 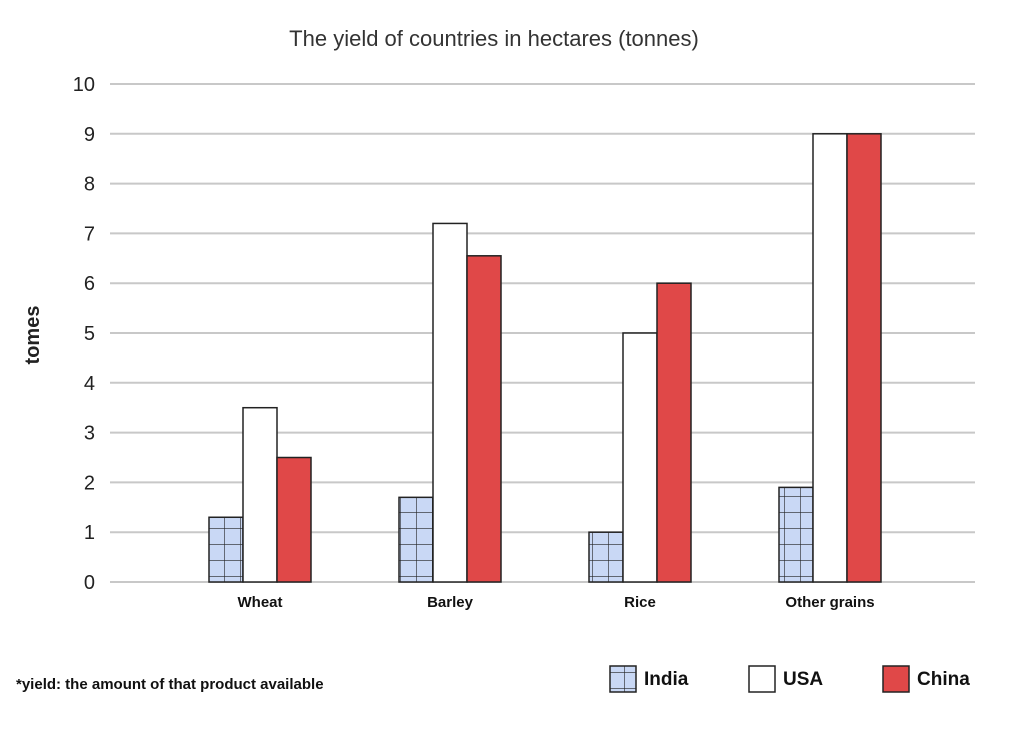 What do you see at coordinates (260, 494) in the screenshot?
I see `bar-usa-wheat` at bounding box center [260, 494].